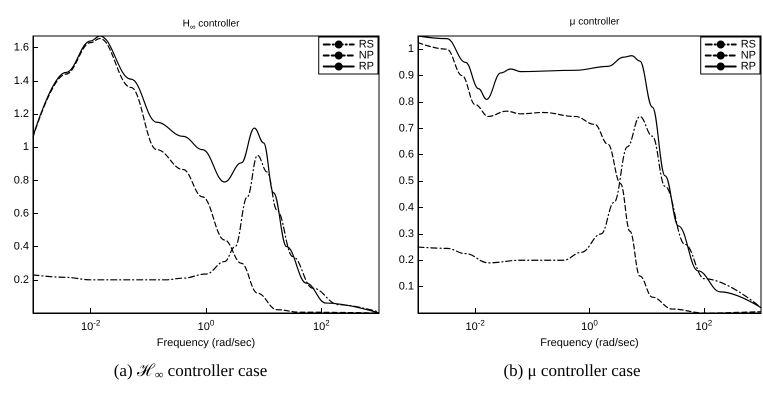 This screenshot has height=417, width=763. I want to click on text: (b) μ controller case, so click(572, 370).